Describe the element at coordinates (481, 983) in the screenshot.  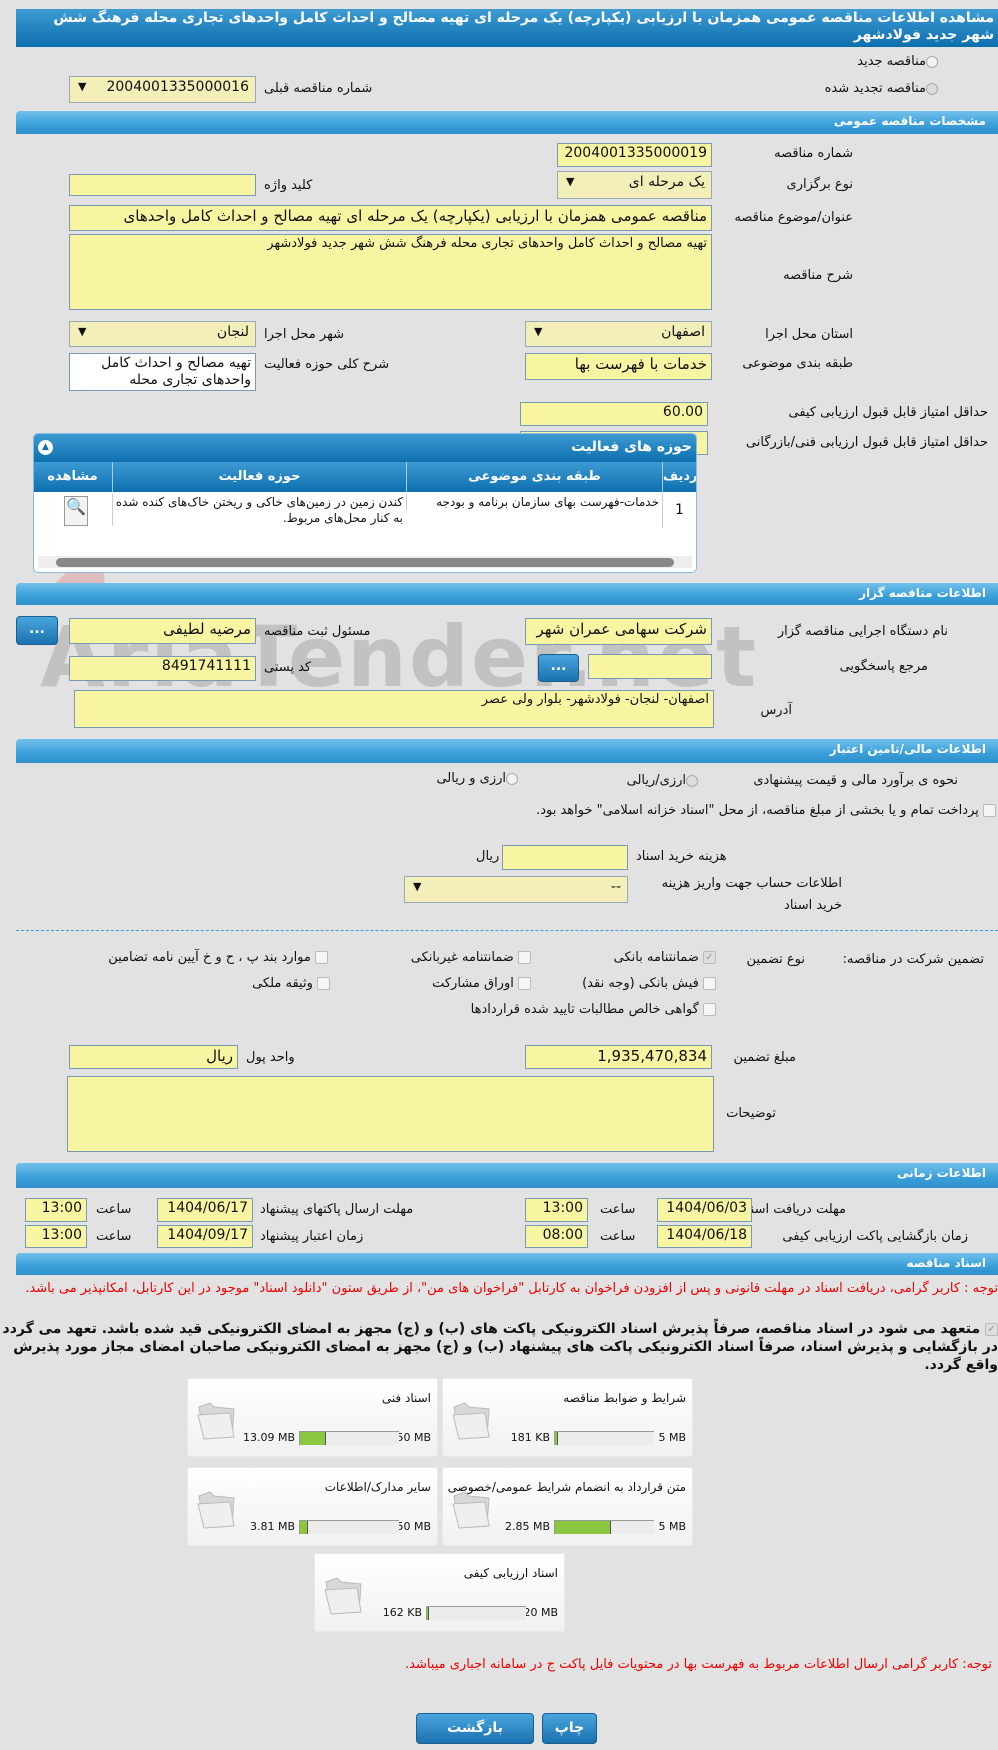
I see `guarantee-bonds: اوراق مشارکت` at that location.